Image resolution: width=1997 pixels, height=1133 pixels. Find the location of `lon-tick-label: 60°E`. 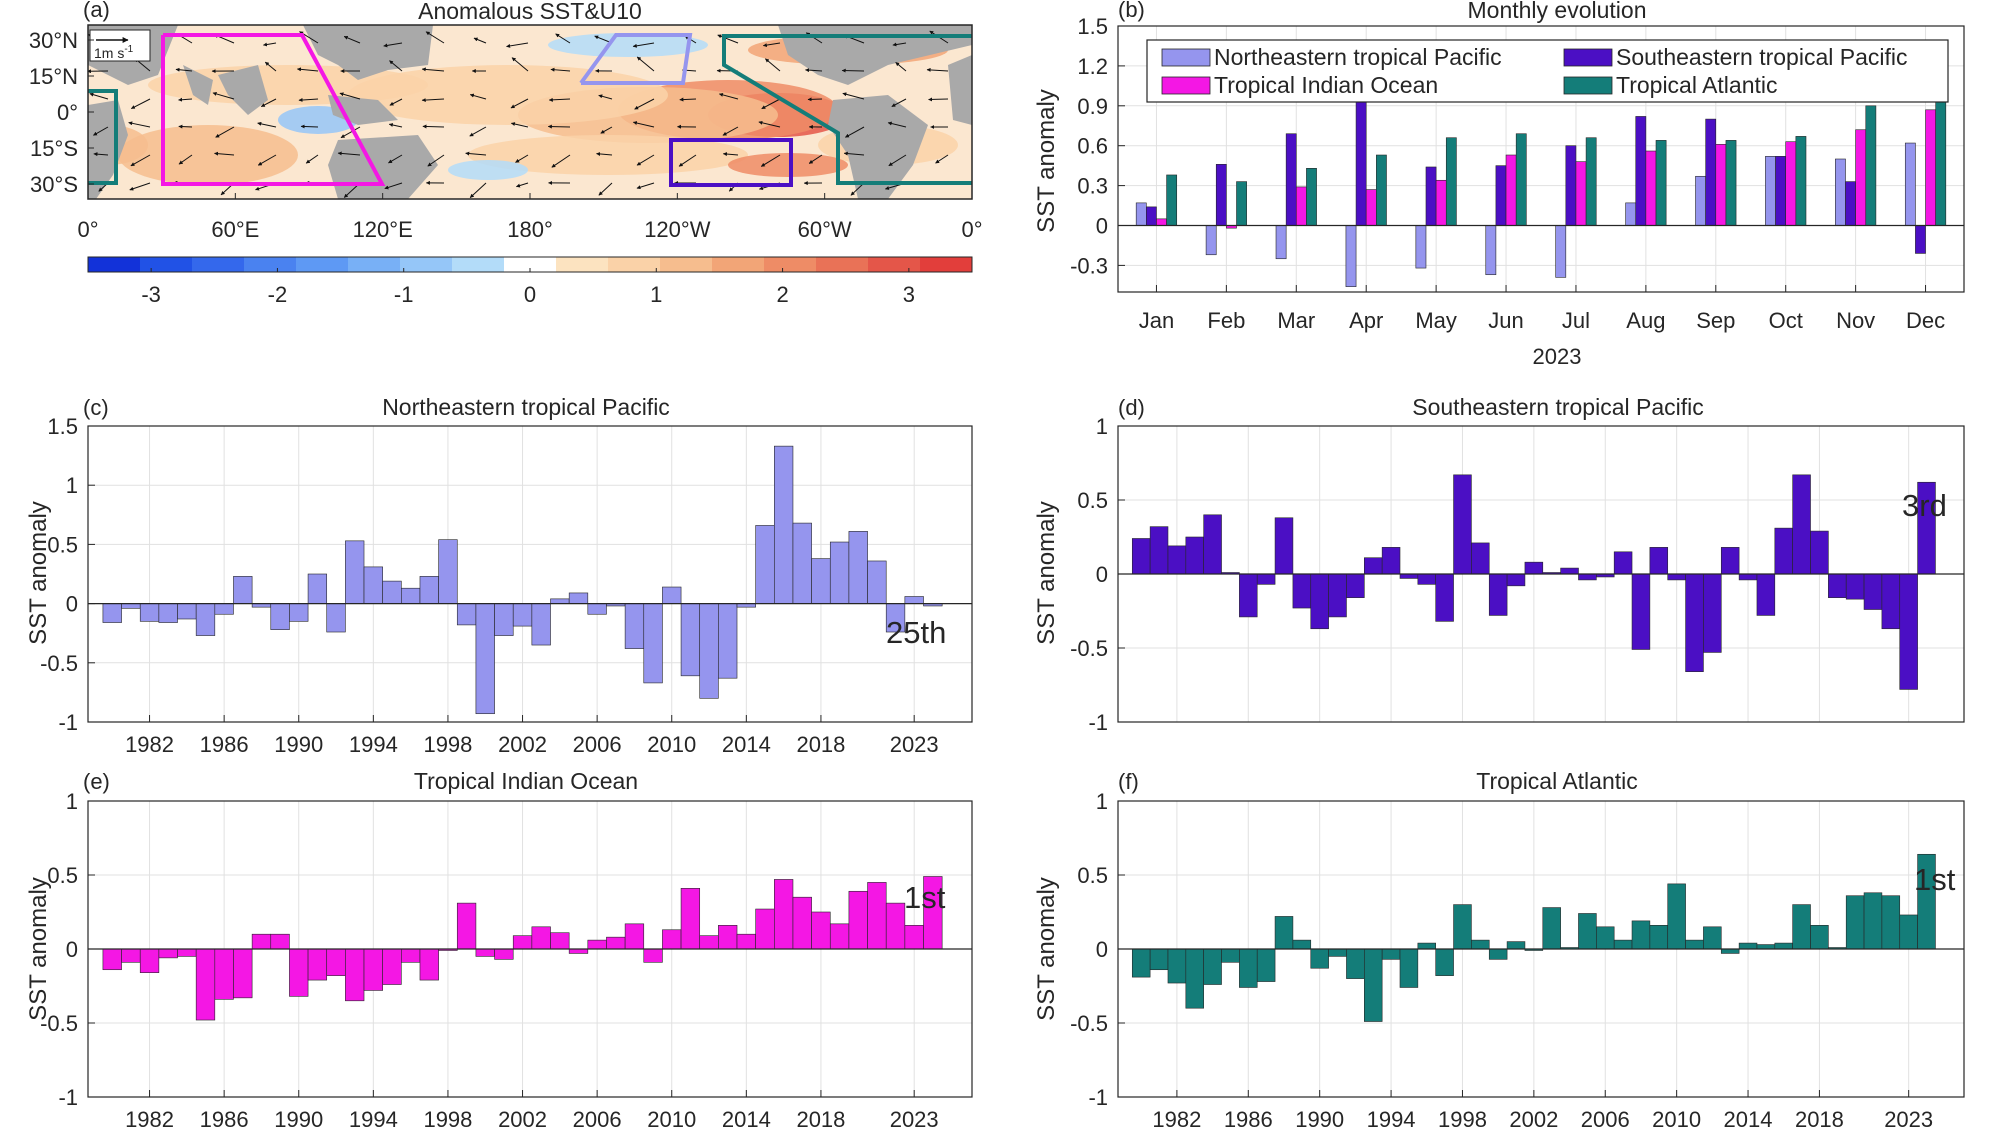

lon-tick-label: 60°E is located at coordinates (235, 229).